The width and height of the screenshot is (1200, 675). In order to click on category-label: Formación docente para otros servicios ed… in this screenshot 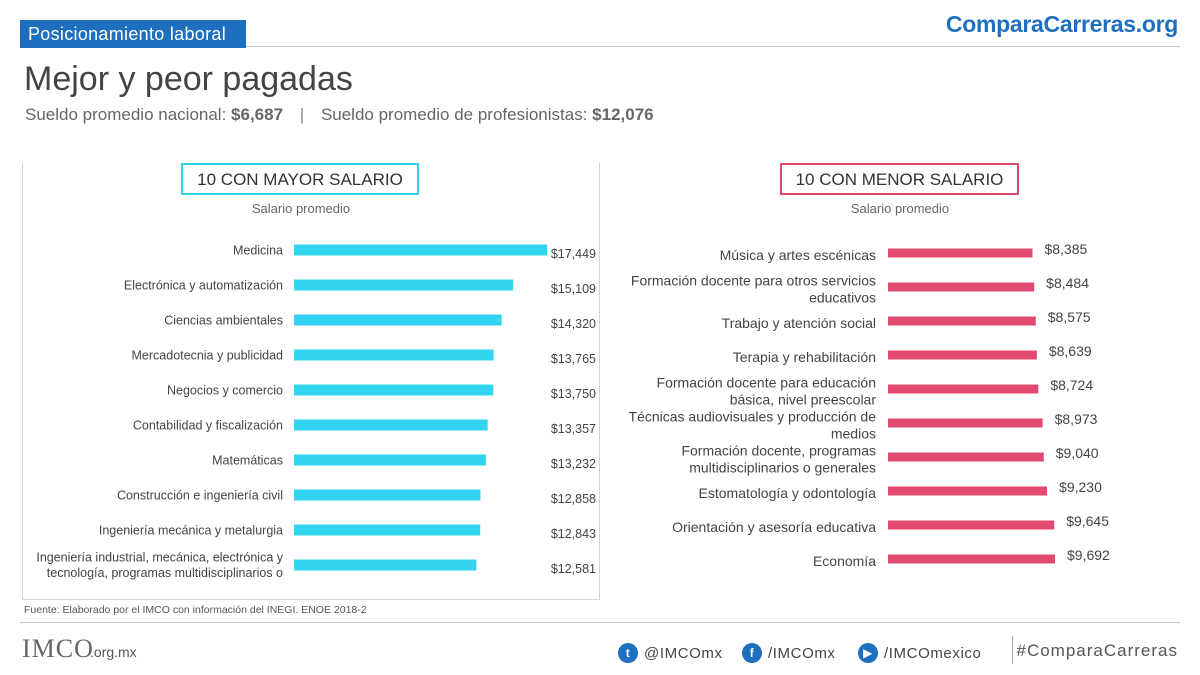, I will do `click(753, 288)`.